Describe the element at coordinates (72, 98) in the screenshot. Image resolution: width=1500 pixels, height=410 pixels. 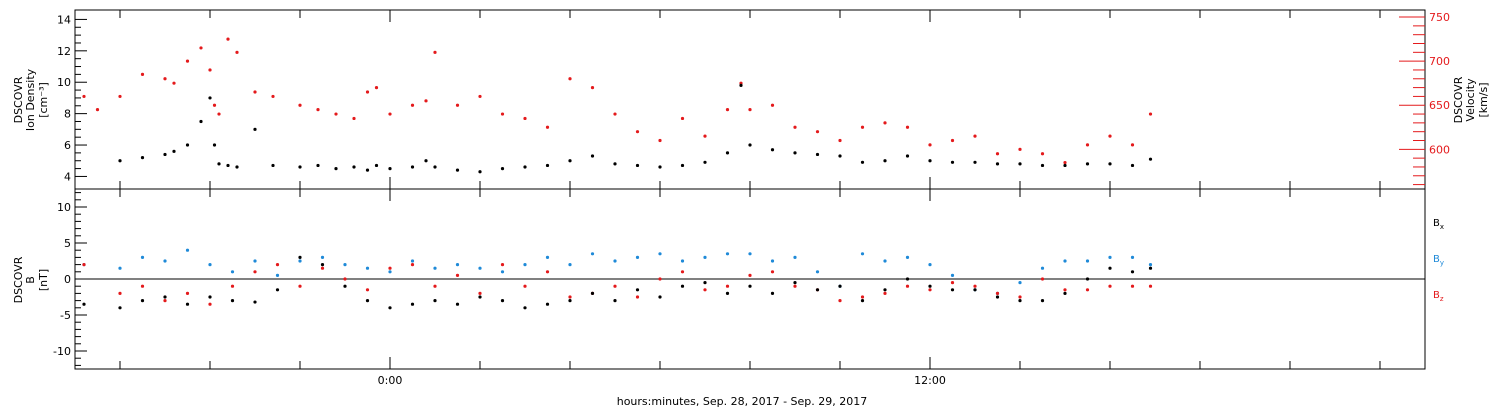
I see `top-left-axis: 4 6 8 10 12 14` at that location.